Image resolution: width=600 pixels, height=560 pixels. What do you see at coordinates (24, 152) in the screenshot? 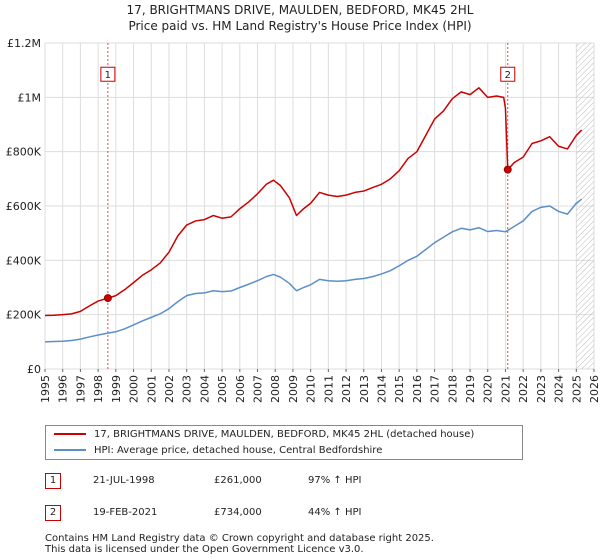
I see `y-tick-label: £800K` at bounding box center [24, 152].